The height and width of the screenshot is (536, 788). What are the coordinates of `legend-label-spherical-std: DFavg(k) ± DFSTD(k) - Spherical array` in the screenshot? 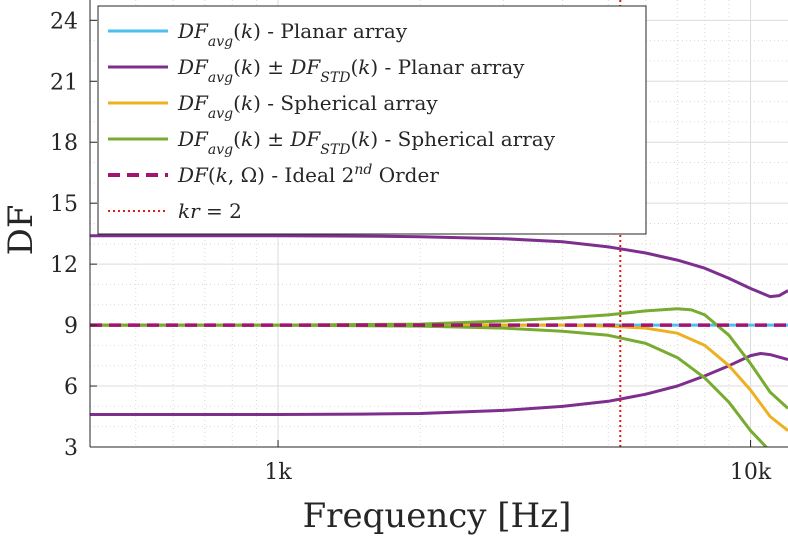 It's located at (366, 142).